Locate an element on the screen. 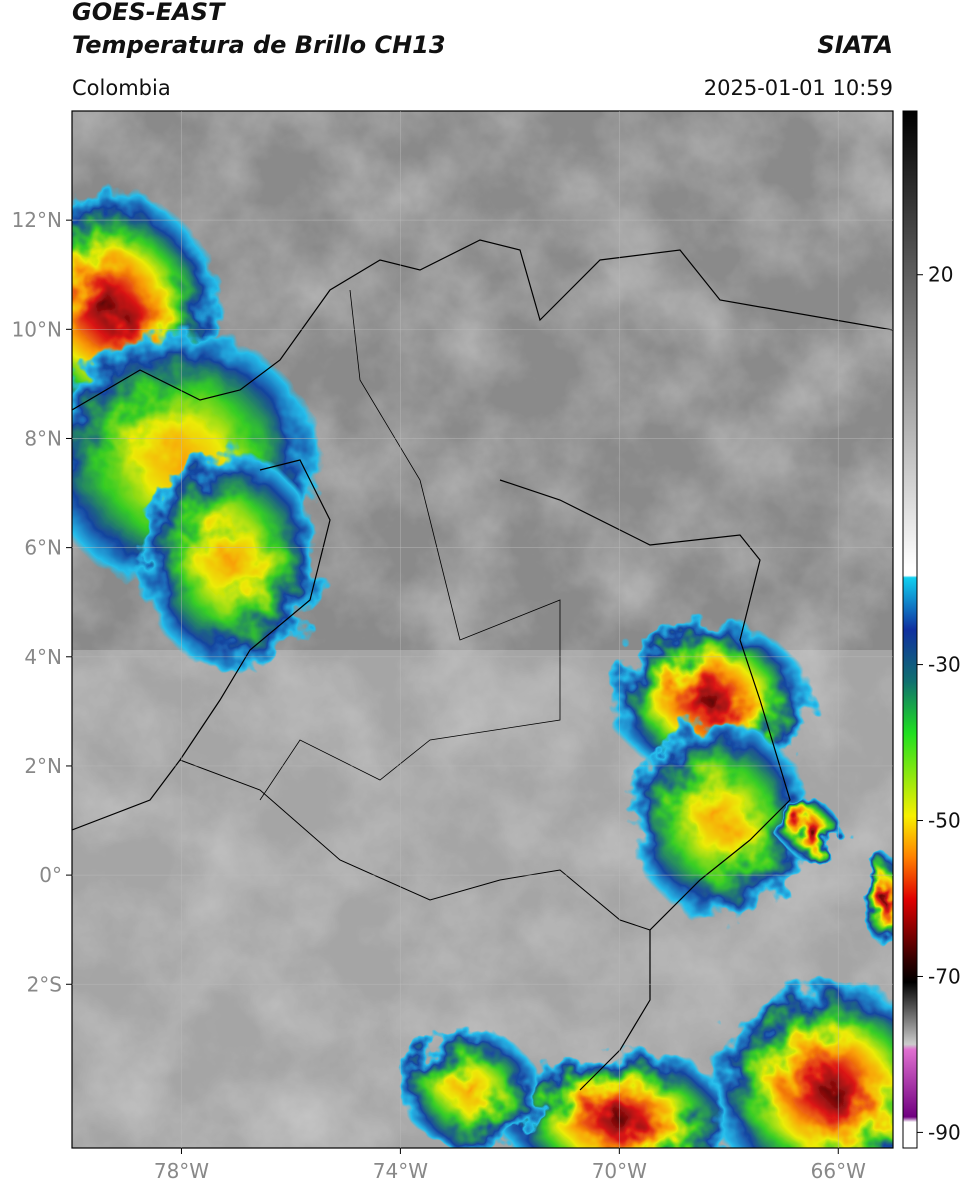  colorbar-tick-label: -70 is located at coordinates (944, 976).